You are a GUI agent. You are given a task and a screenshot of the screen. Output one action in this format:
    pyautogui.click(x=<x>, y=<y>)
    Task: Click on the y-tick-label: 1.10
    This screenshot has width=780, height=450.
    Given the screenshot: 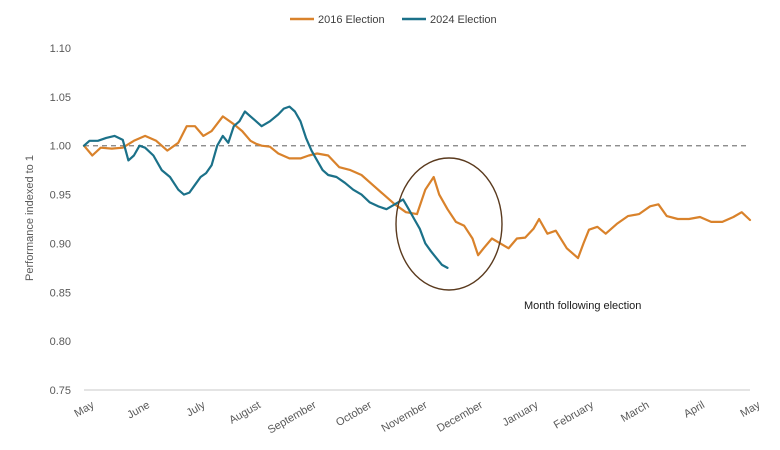 What is the action you would take?
    pyautogui.click(x=60, y=49)
    